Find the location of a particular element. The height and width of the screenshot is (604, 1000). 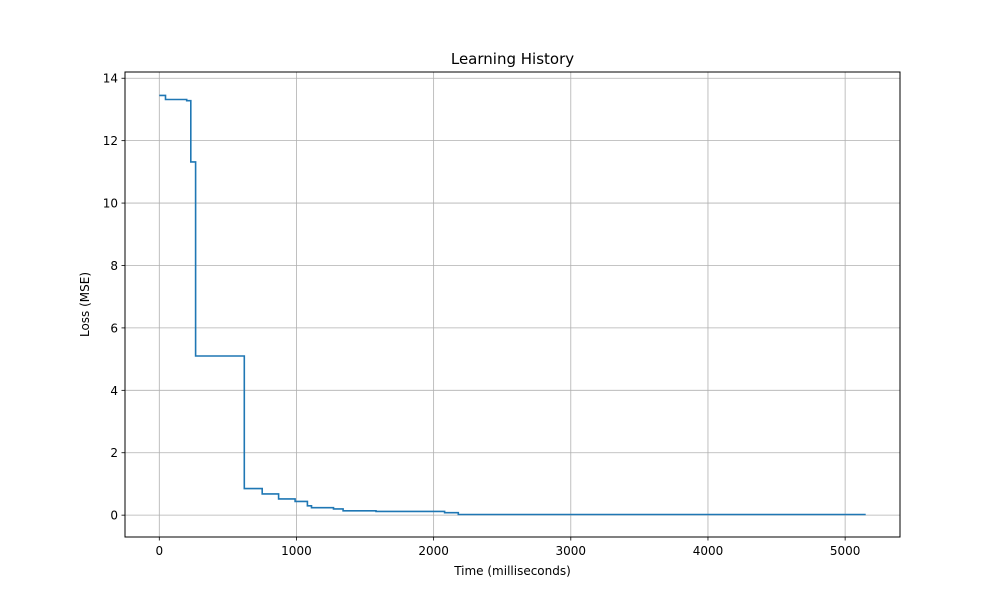

y-tick-label: 4 is located at coordinates (114, 391).